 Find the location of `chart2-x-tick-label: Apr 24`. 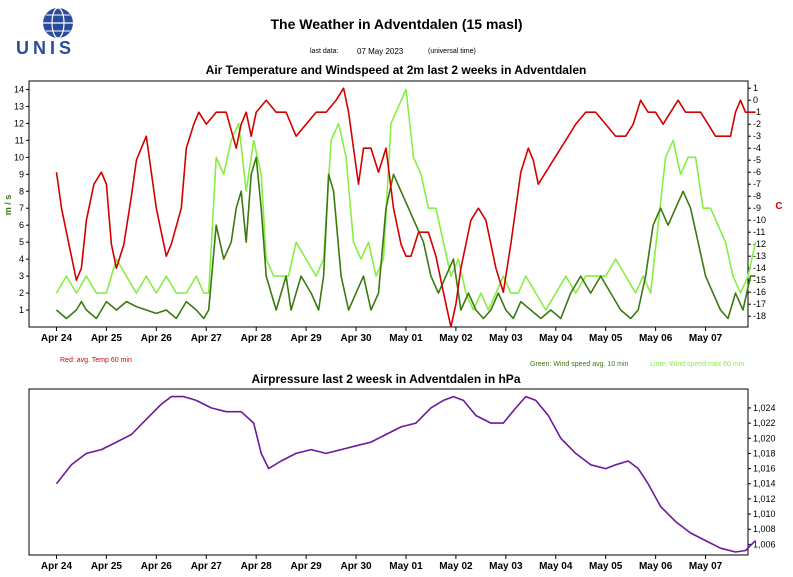

chart2-x-tick-label: Apr 24 is located at coordinates (57, 566).